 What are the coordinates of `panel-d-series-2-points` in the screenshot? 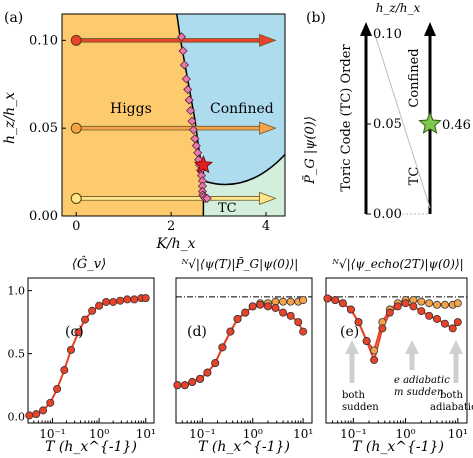 It's located at (240, 345).